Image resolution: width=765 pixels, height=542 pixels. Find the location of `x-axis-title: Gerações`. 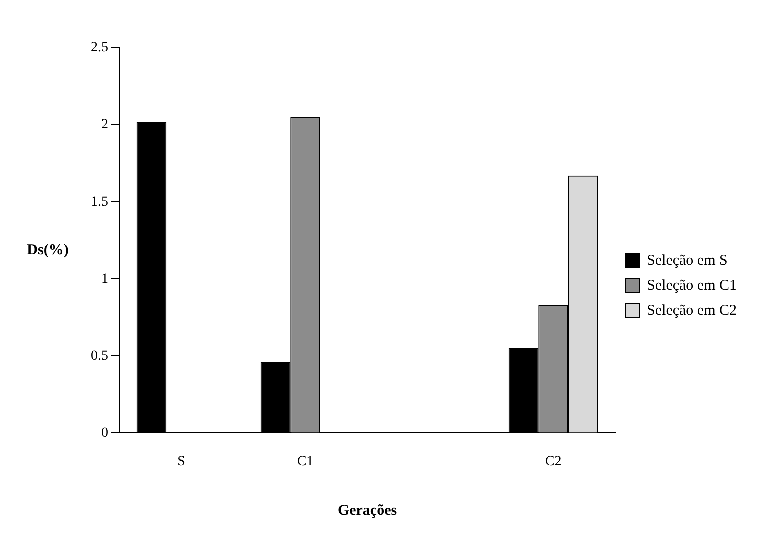

x-axis-title: Gerações is located at coordinates (368, 510).